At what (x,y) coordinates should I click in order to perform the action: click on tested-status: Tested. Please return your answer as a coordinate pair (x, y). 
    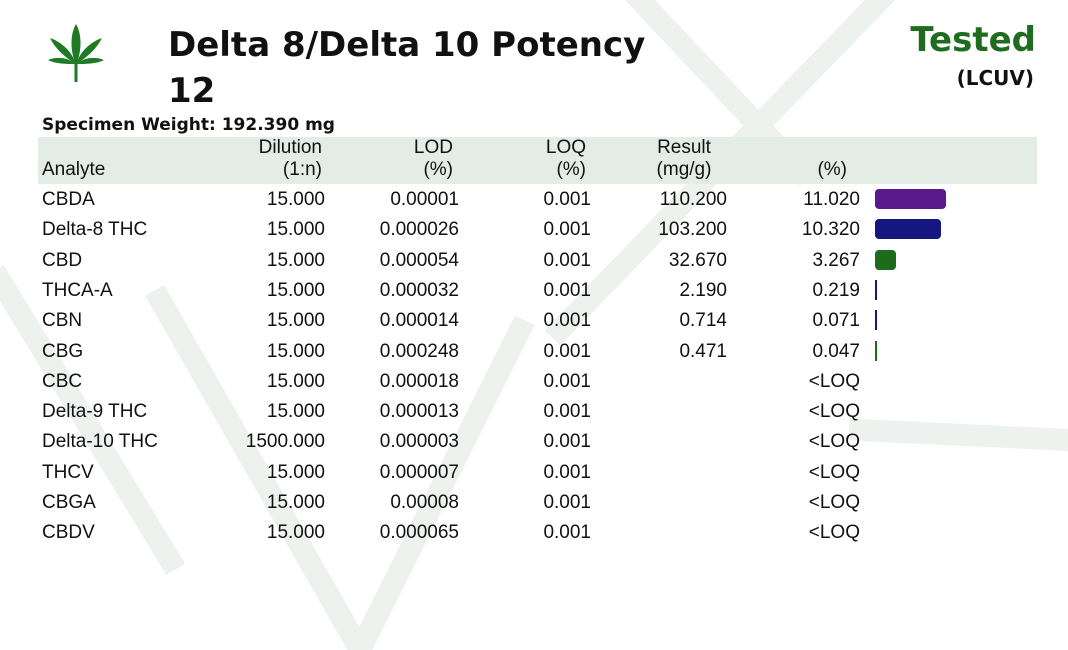
    Looking at the image, I should click on (973, 40).